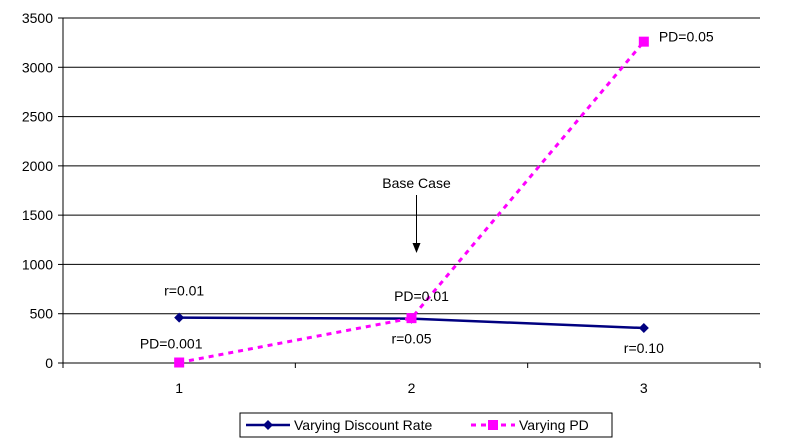 This screenshot has height=440, width=785. What do you see at coordinates (37, 117) in the screenshot?
I see `y-tick-label: 2500` at bounding box center [37, 117].